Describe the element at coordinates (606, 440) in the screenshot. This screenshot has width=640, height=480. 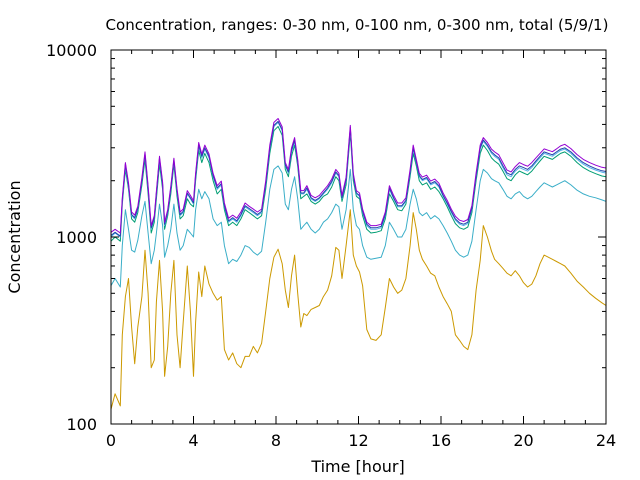
I see `x-tick-label: 24` at that location.